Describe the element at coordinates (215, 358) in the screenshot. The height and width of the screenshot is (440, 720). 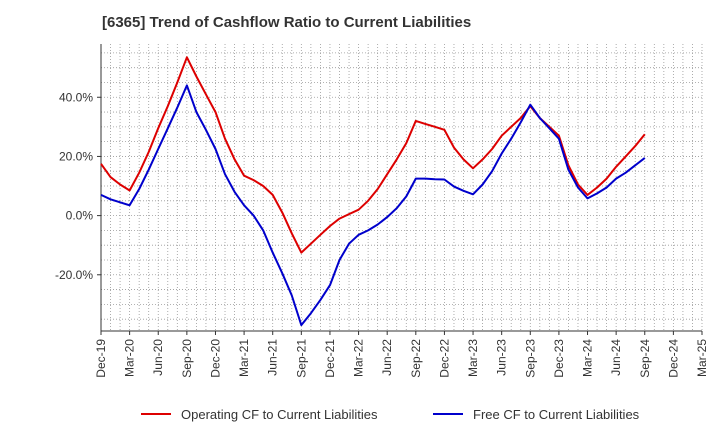
I see `x-tick-label: Dec-20` at that location.